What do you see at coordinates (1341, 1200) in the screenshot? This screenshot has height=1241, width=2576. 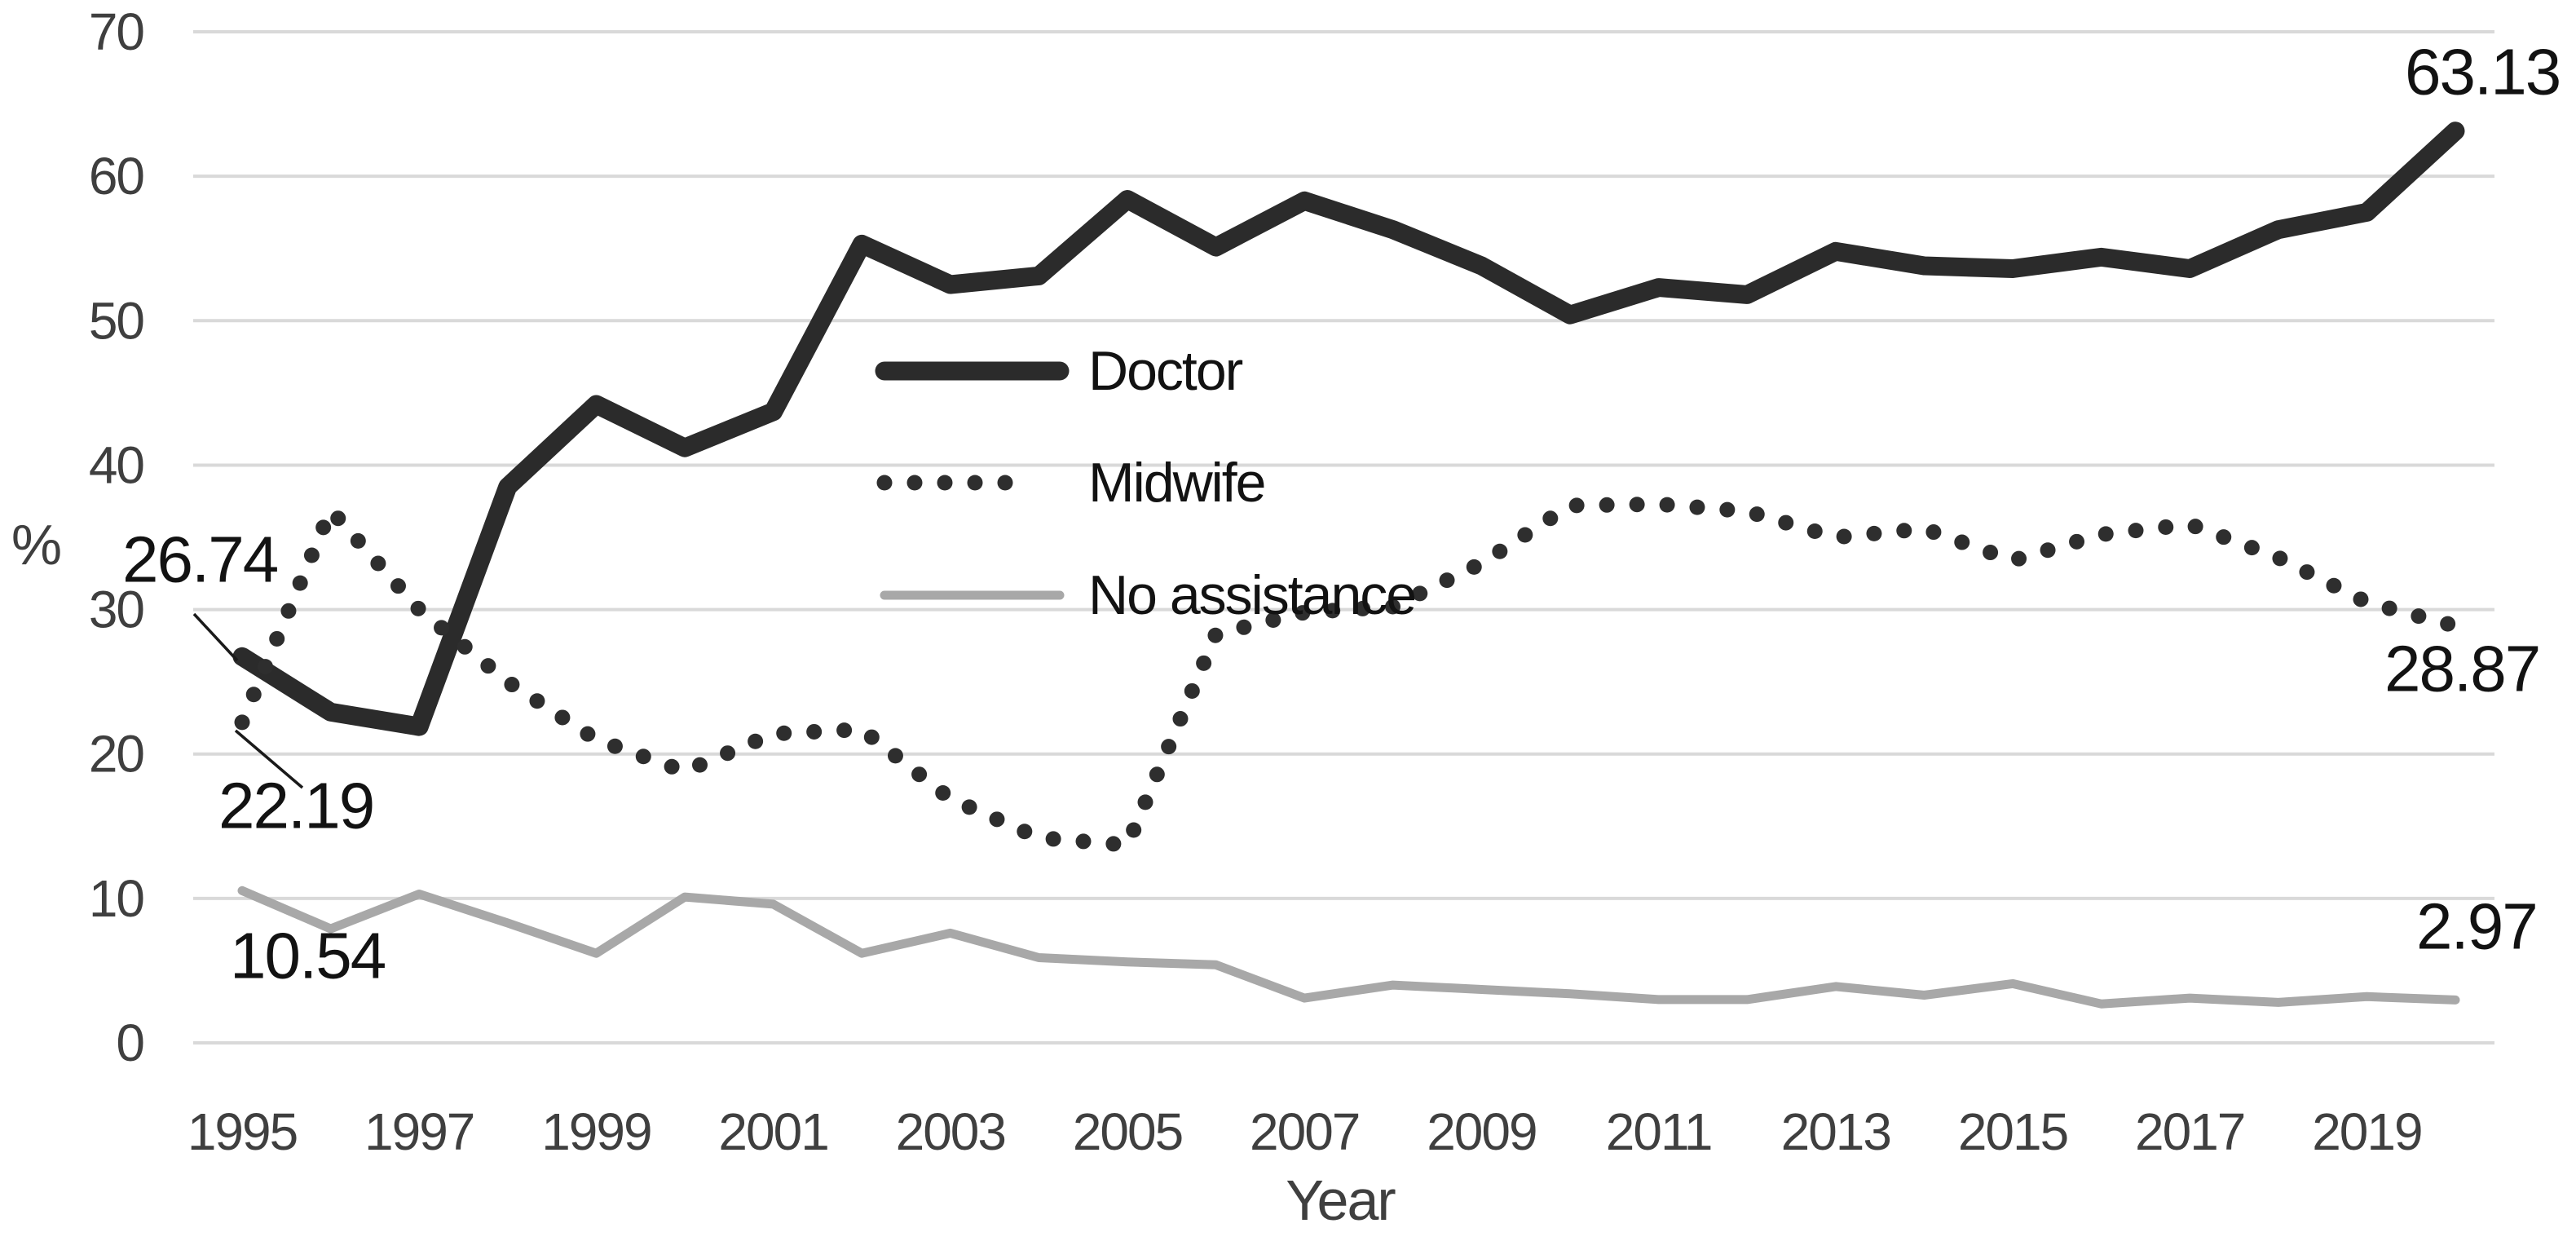 I see `x-axis-title: Year` at bounding box center [1341, 1200].